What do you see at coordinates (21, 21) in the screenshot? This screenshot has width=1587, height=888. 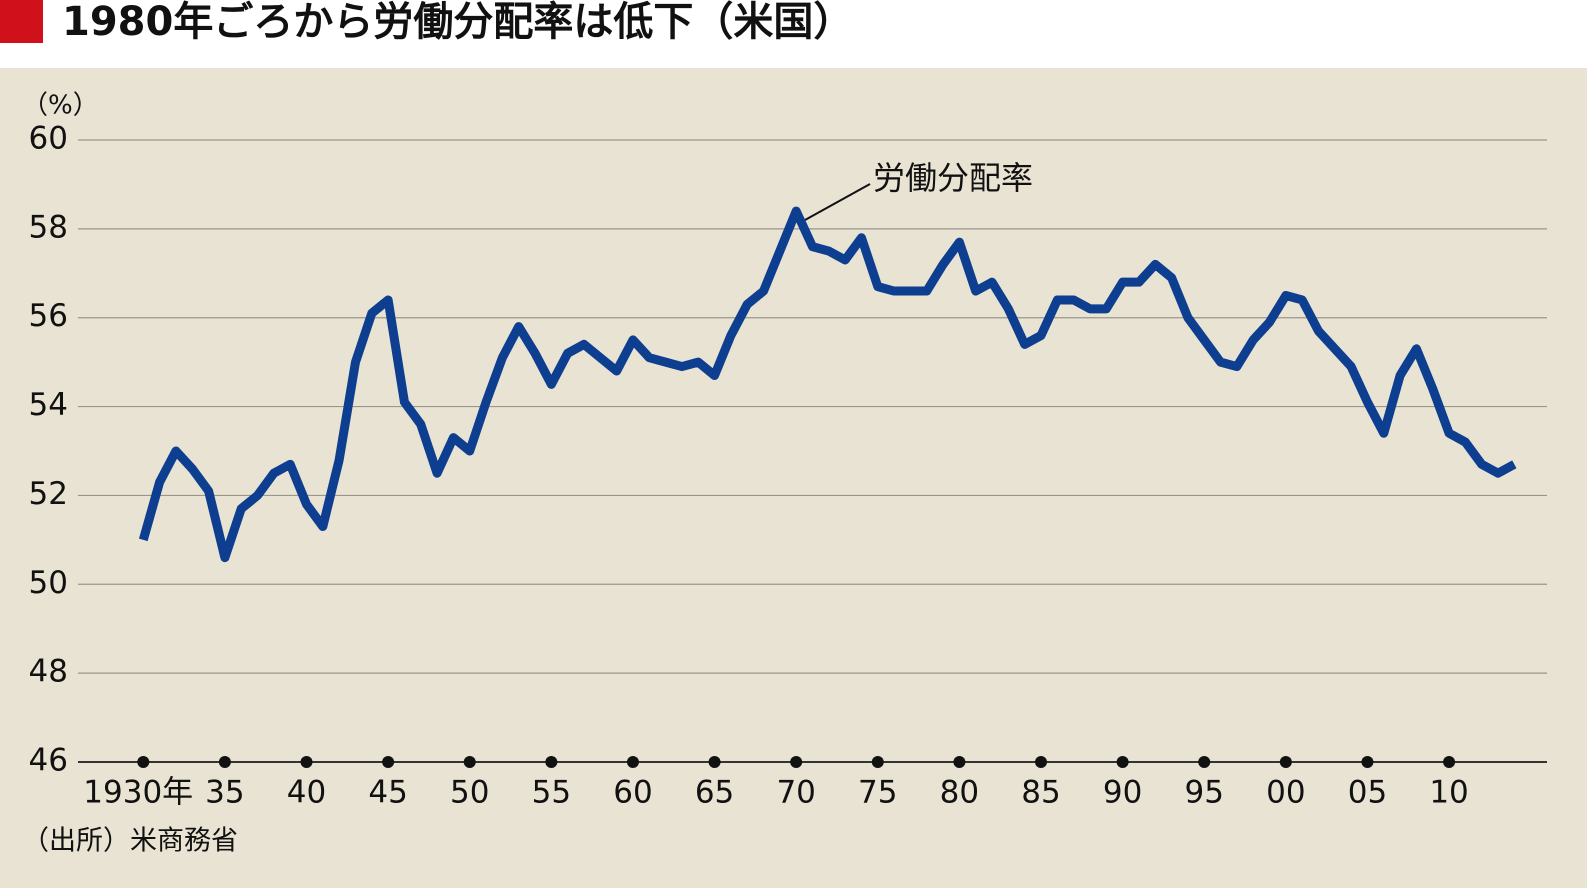 I see `title-marker` at bounding box center [21, 21].